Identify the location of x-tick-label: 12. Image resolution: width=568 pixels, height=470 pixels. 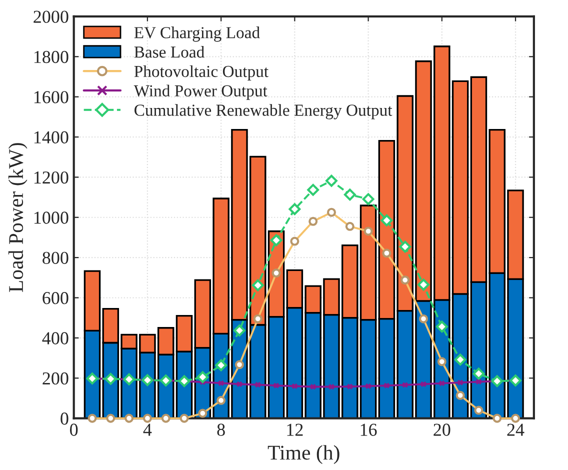
(295, 430).